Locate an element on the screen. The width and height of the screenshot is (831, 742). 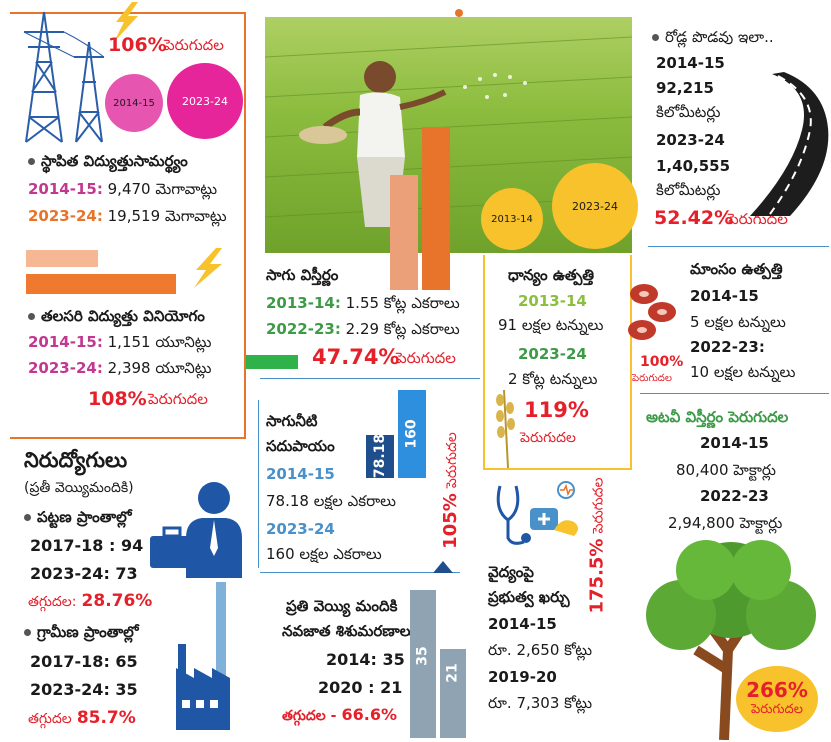
circle-2013-14: 2013-14 is located at coordinates (512, 219).